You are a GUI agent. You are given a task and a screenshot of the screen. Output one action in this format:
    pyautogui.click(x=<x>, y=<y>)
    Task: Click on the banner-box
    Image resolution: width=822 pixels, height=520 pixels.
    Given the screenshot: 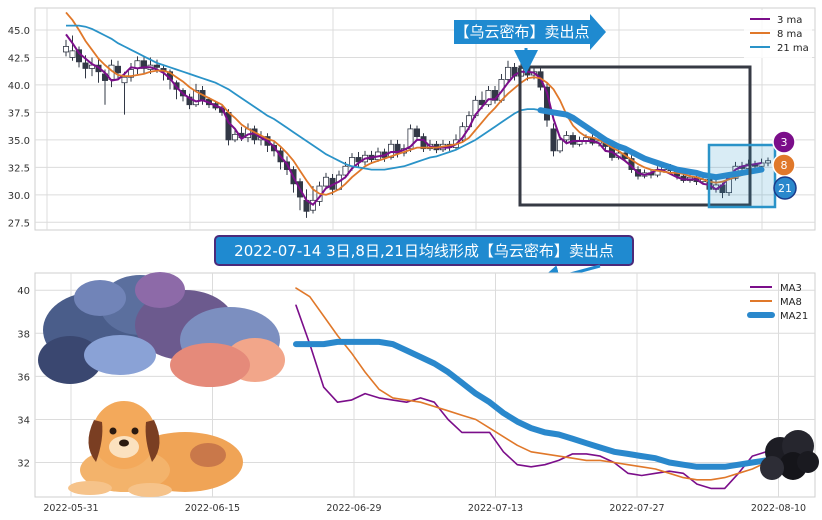 What is the action you would take?
    pyautogui.click(x=424, y=250)
    